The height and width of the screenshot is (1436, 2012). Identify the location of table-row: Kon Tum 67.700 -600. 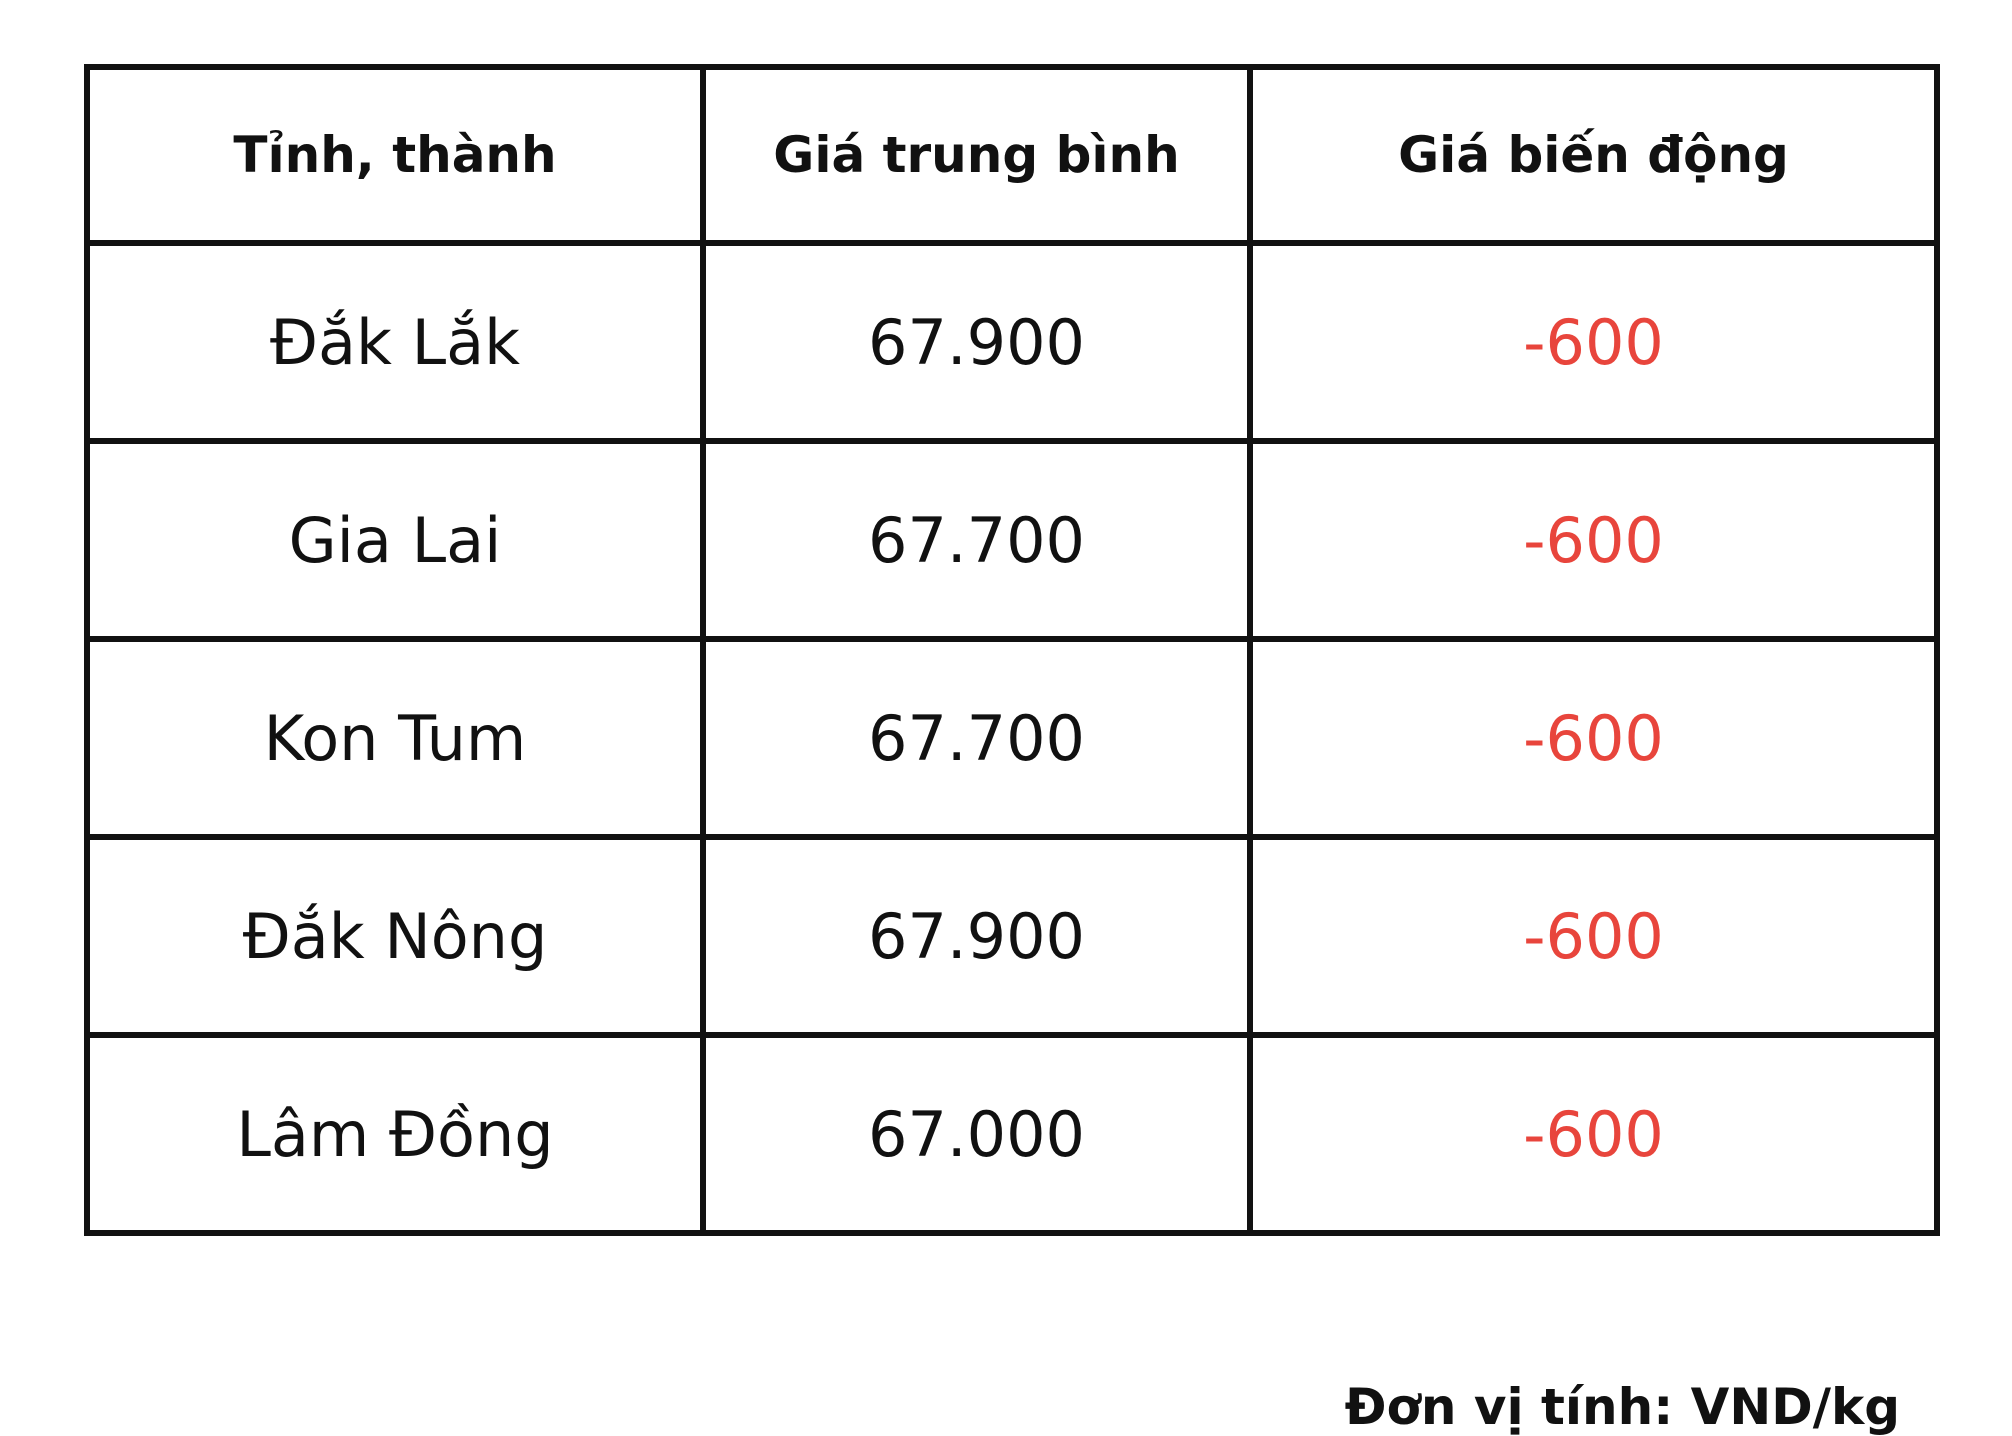
(1012, 738).